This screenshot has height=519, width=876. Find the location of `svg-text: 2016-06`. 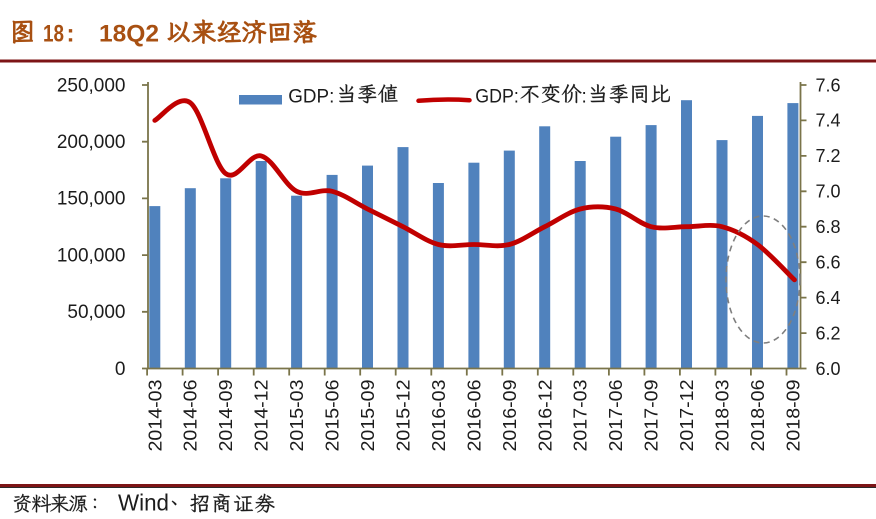

svg-text: 2016-06 is located at coordinates (474, 416).